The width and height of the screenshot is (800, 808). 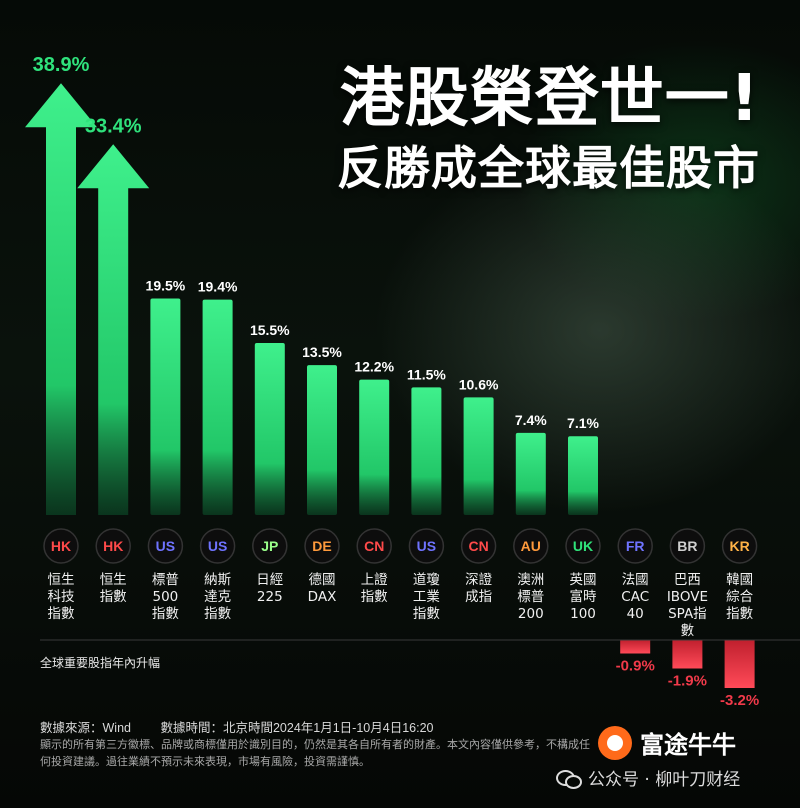 I want to click on index-name: 德國, so click(x=322, y=580).